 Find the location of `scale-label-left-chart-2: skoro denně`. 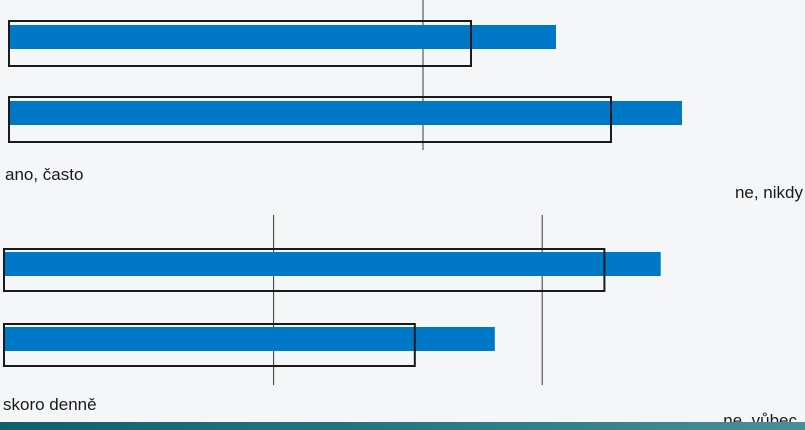

scale-label-left-chart-2: skoro denně is located at coordinates (50, 404).